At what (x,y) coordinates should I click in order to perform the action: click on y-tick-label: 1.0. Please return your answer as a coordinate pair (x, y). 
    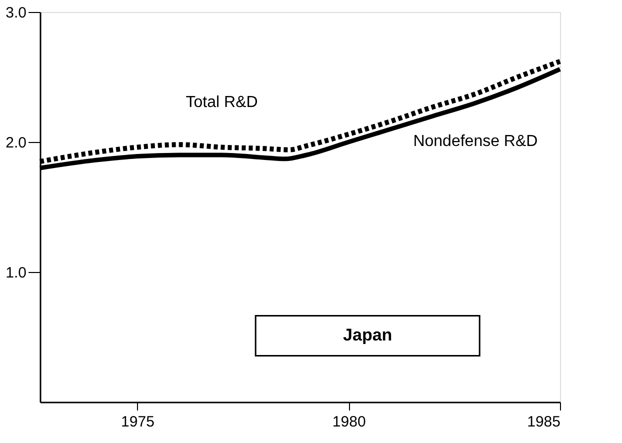
    Looking at the image, I should click on (16, 273).